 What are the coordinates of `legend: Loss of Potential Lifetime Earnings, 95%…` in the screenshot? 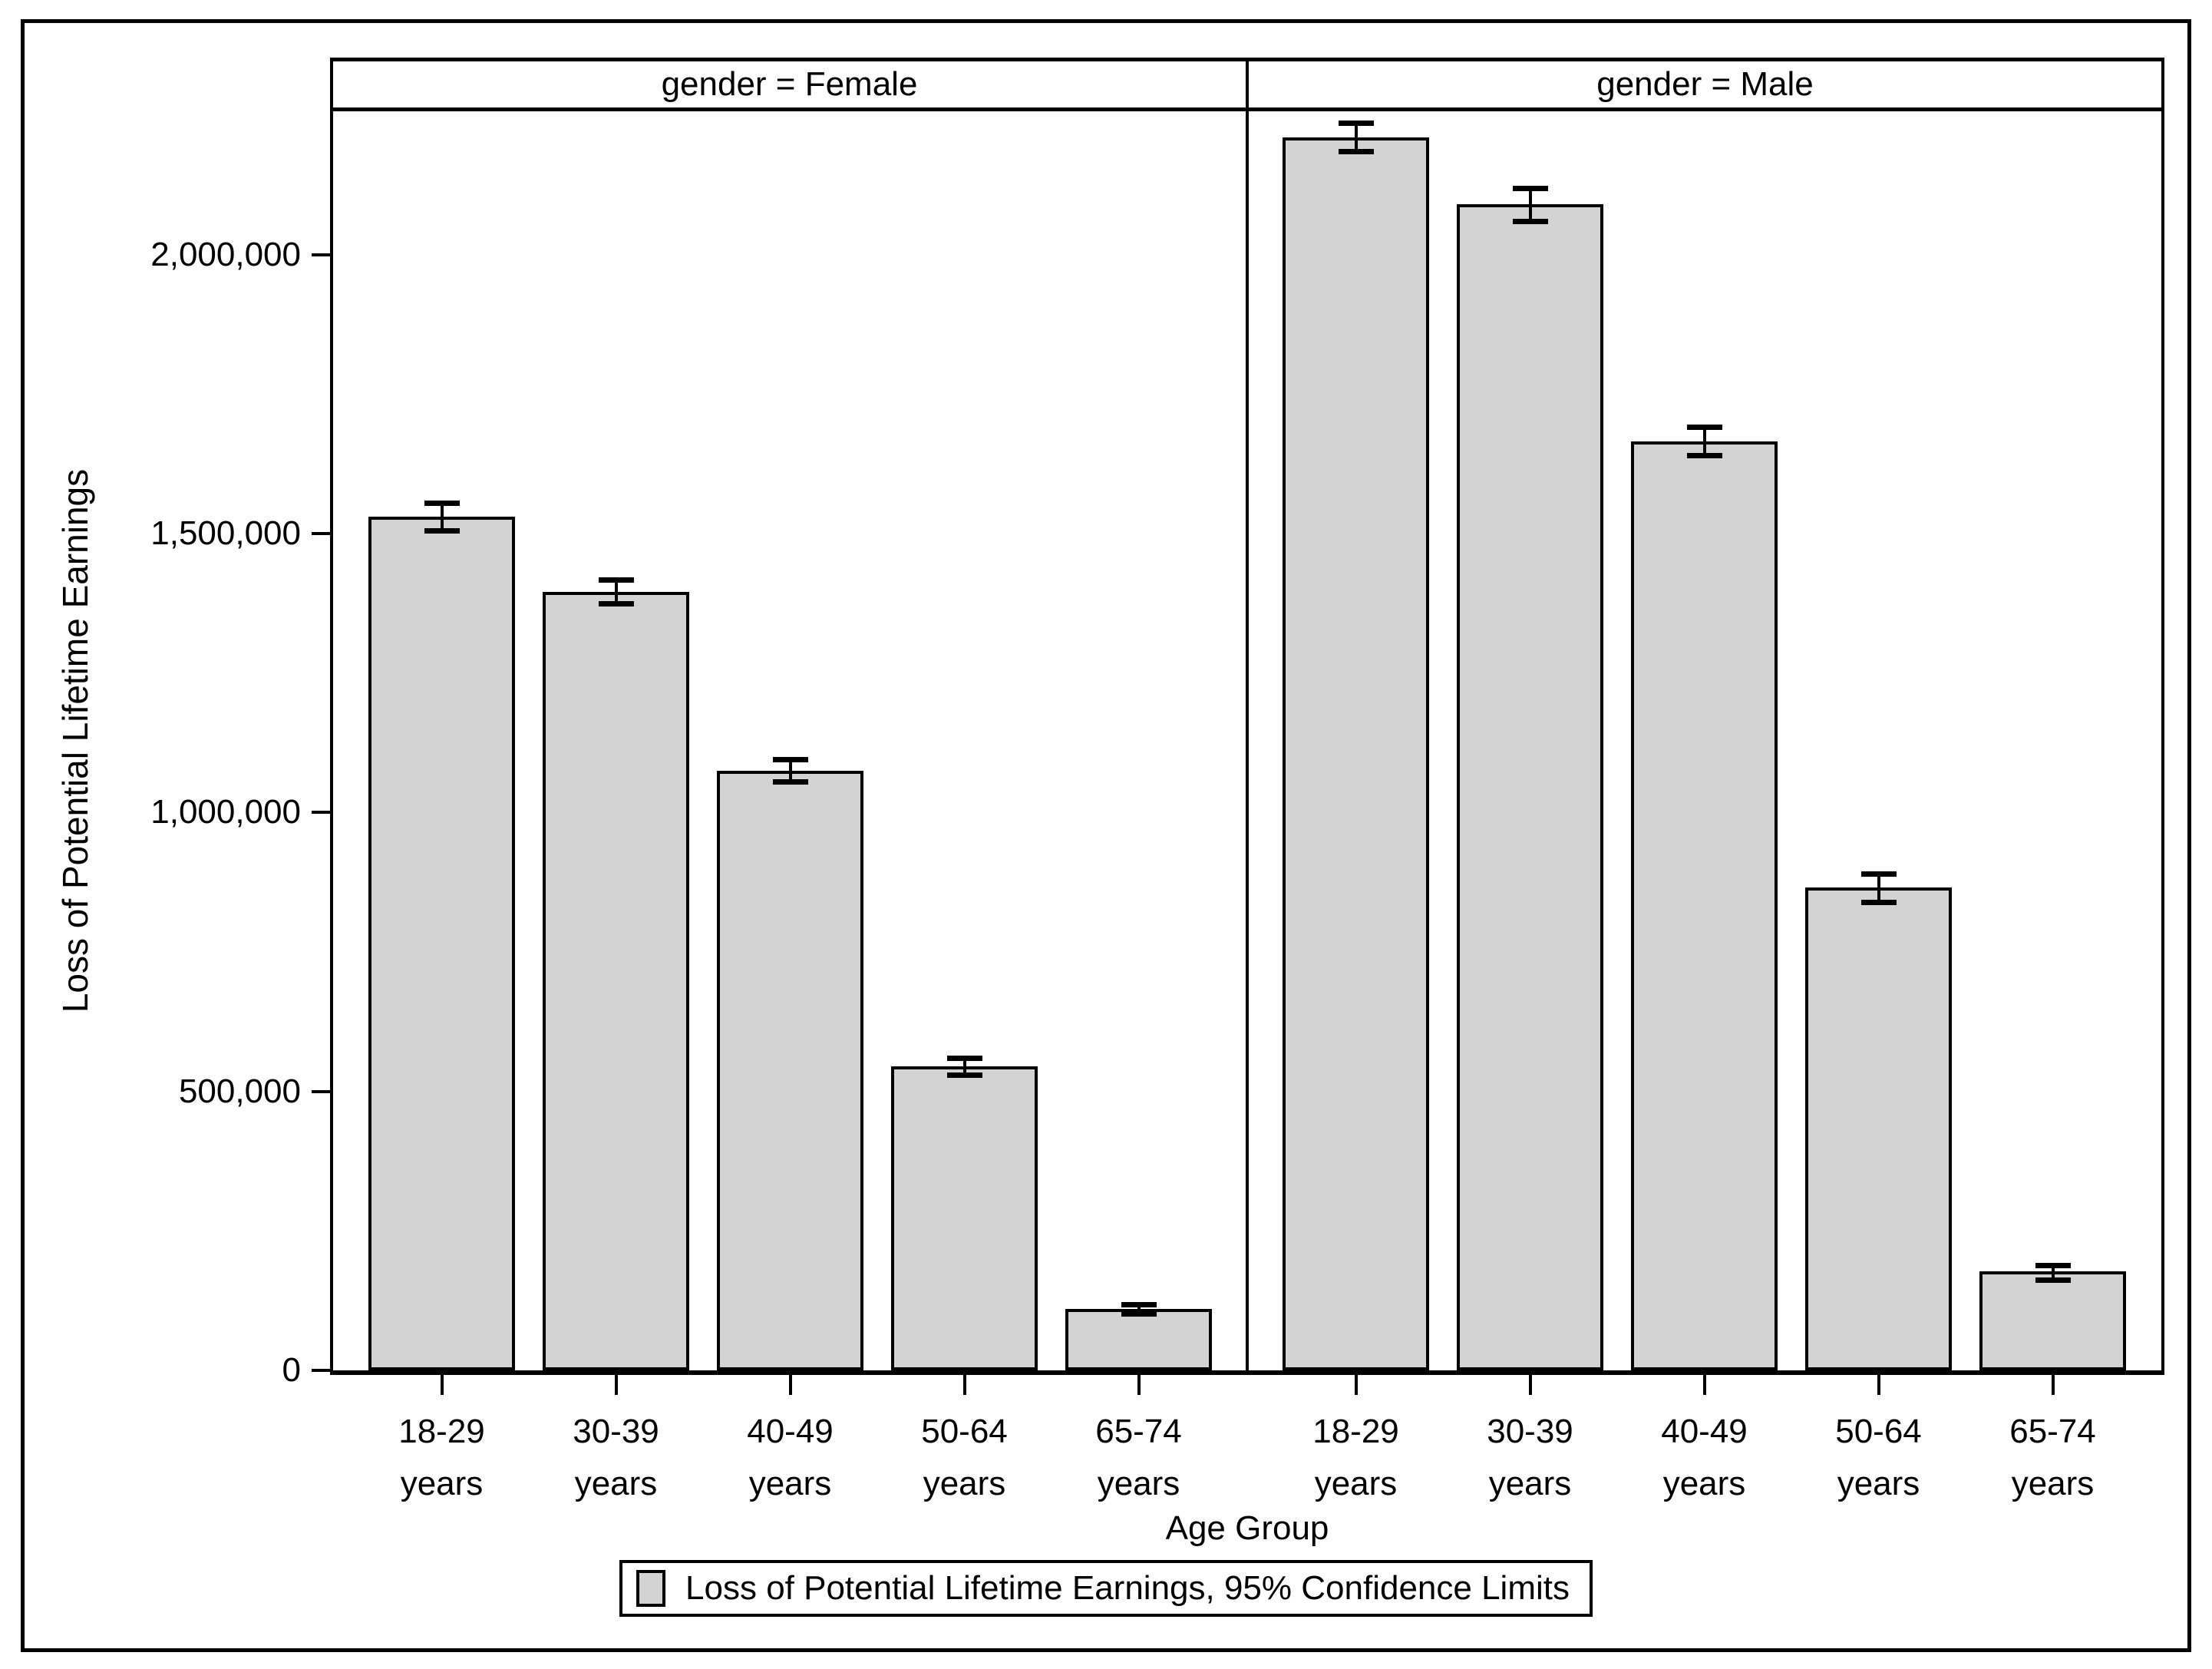 It's located at (1106, 1588).